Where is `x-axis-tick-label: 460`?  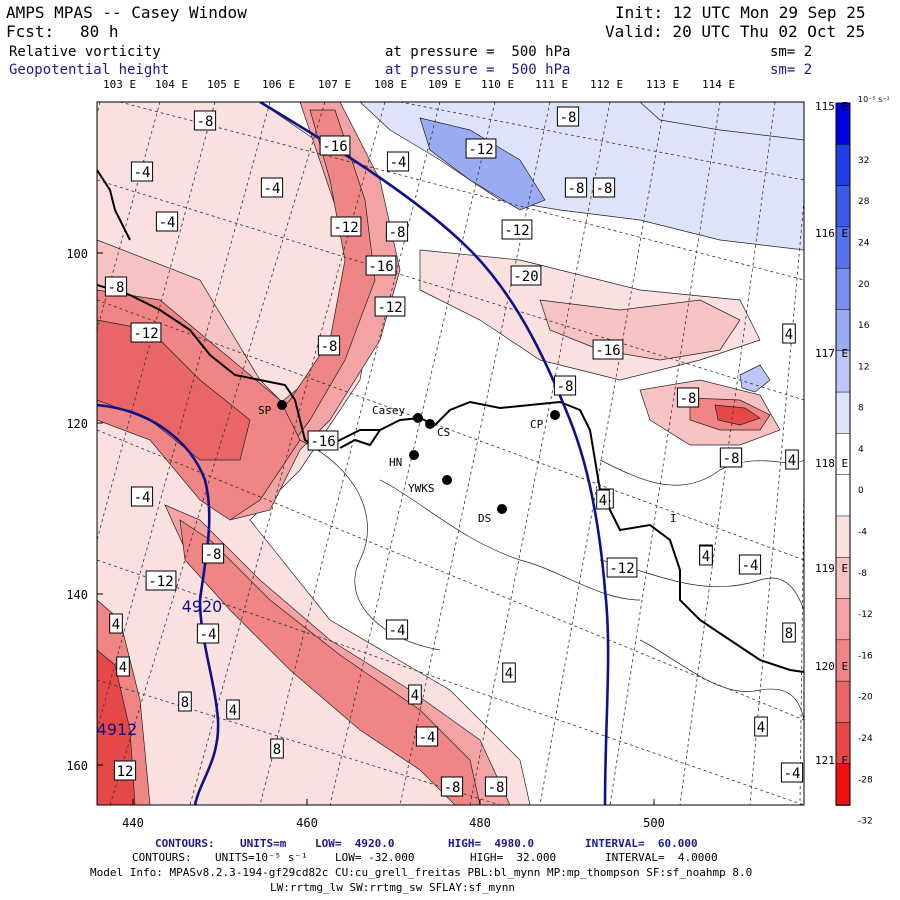
x-axis-tick-label: 460 is located at coordinates (307, 823).